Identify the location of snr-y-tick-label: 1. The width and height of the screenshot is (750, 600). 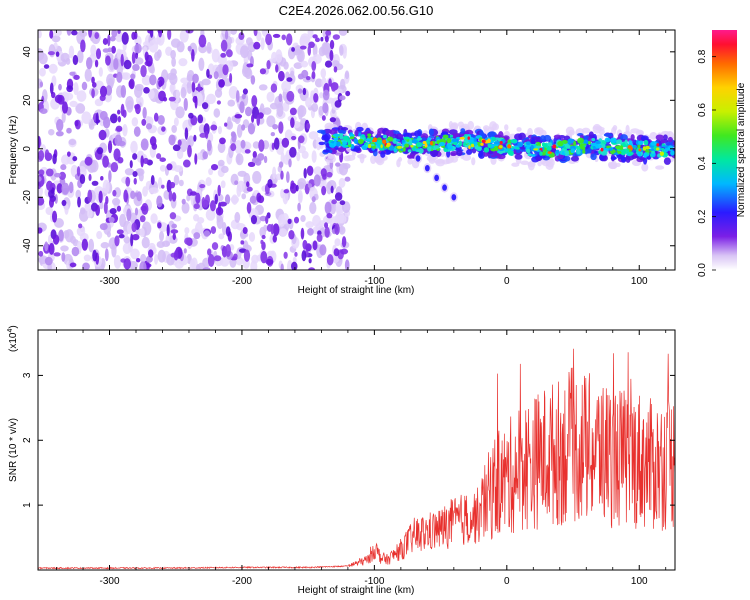
(27, 505).